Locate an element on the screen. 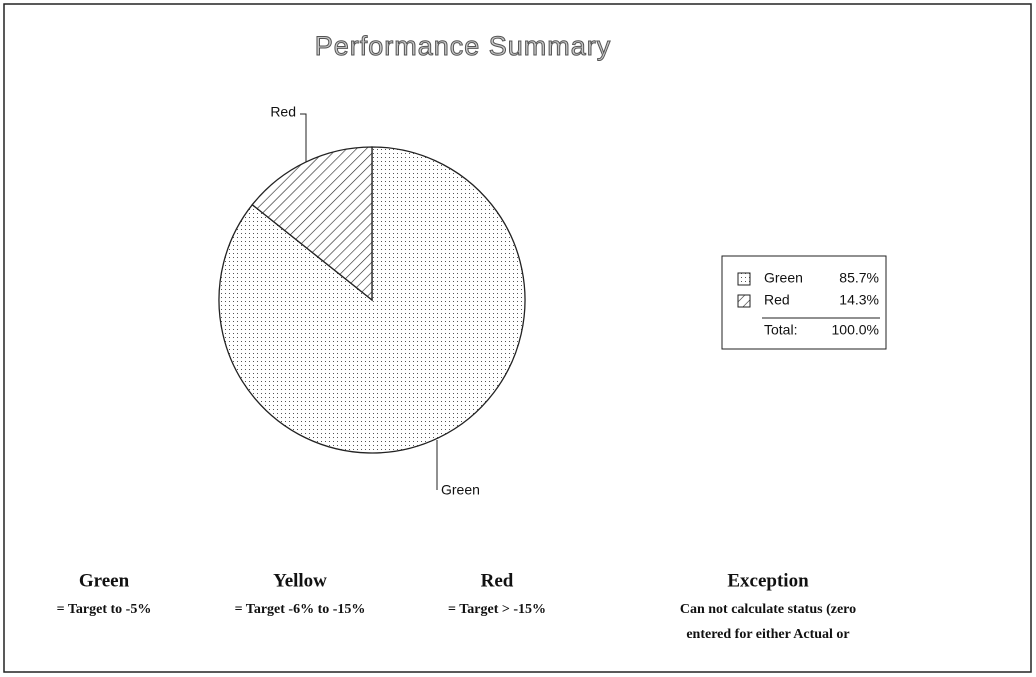 The image size is (1036, 677). legend-value: 85.7% is located at coordinates (859, 278).